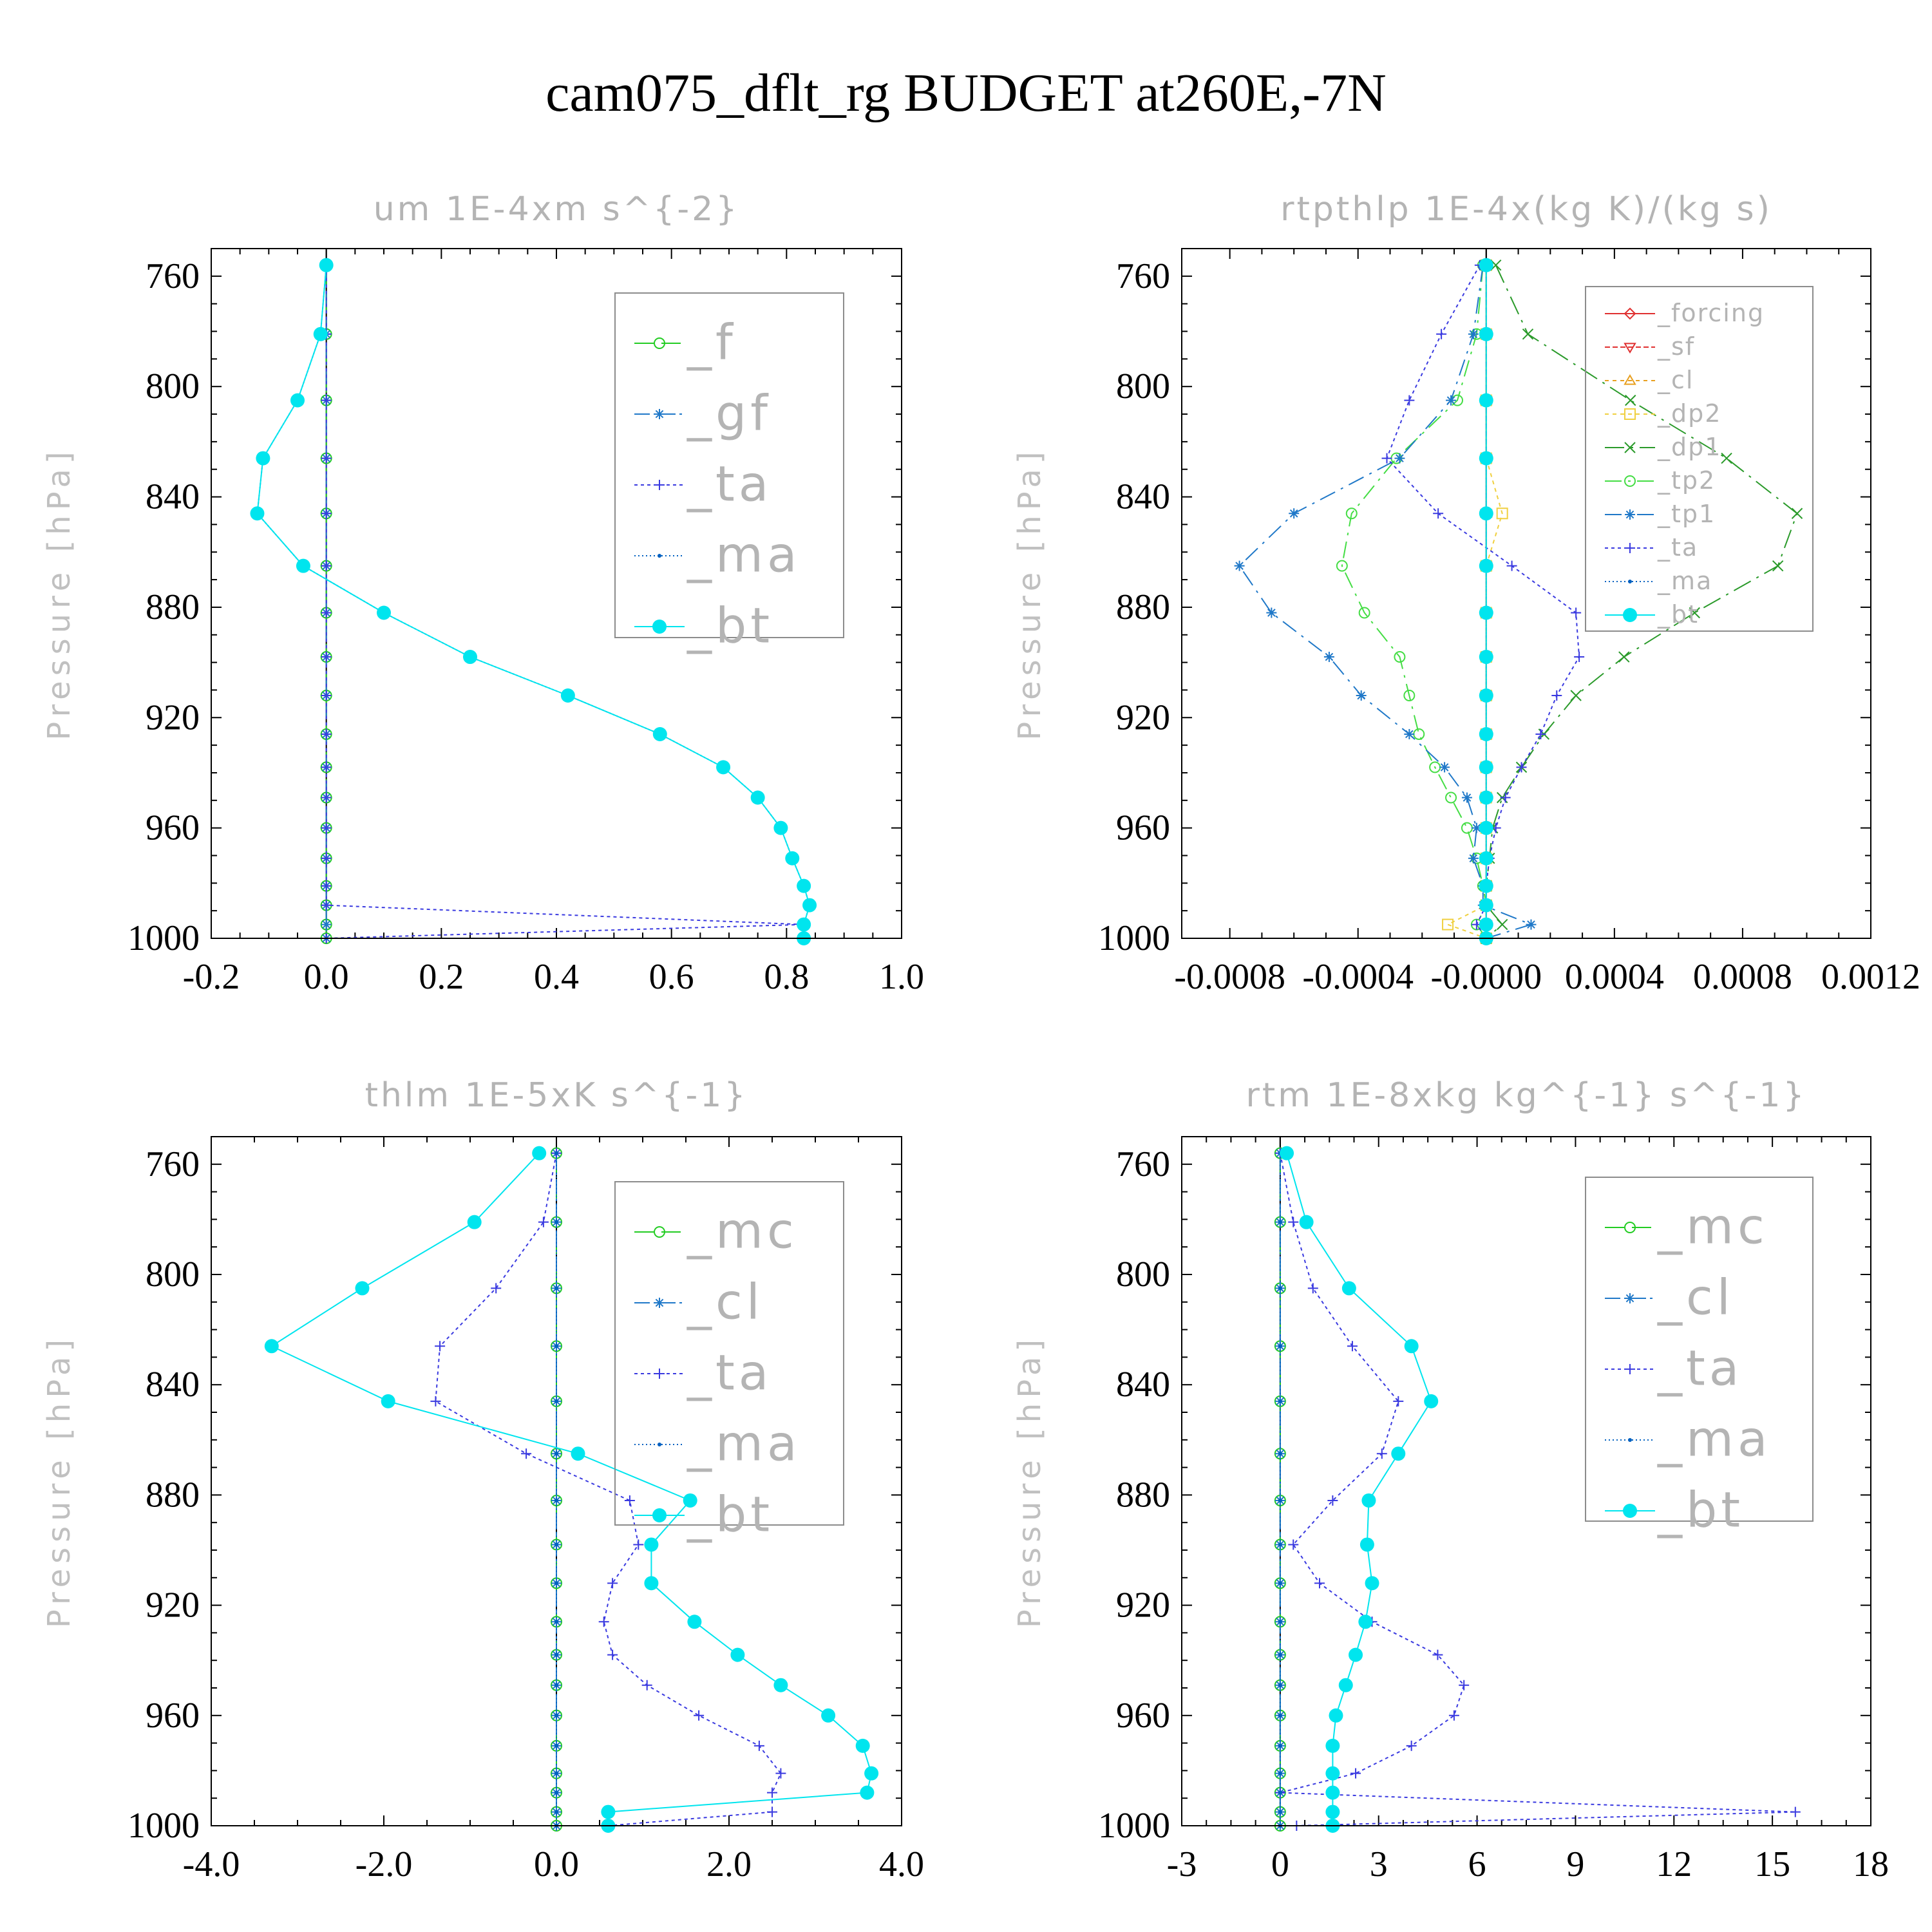 Image resolution: width=1932 pixels, height=1932 pixels. I want to click on y-axis-label: Pressure [hPa], so click(59, 593).